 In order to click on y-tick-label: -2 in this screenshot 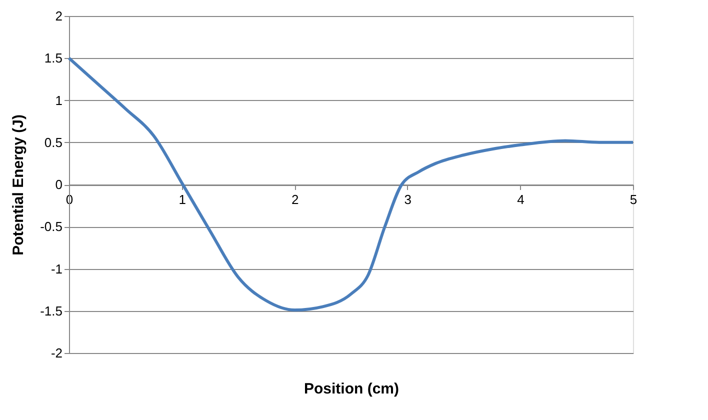, I will do `click(56, 353)`.